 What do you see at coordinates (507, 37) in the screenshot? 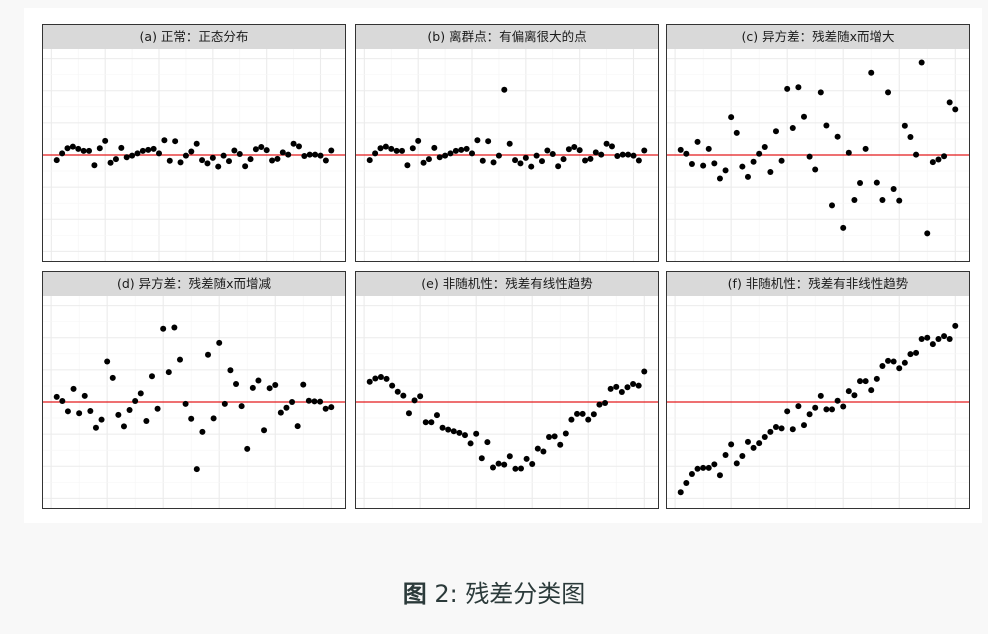
I see `facet-title: (b) 离群点：有偏离很大的点` at bounding box center [507, 37].